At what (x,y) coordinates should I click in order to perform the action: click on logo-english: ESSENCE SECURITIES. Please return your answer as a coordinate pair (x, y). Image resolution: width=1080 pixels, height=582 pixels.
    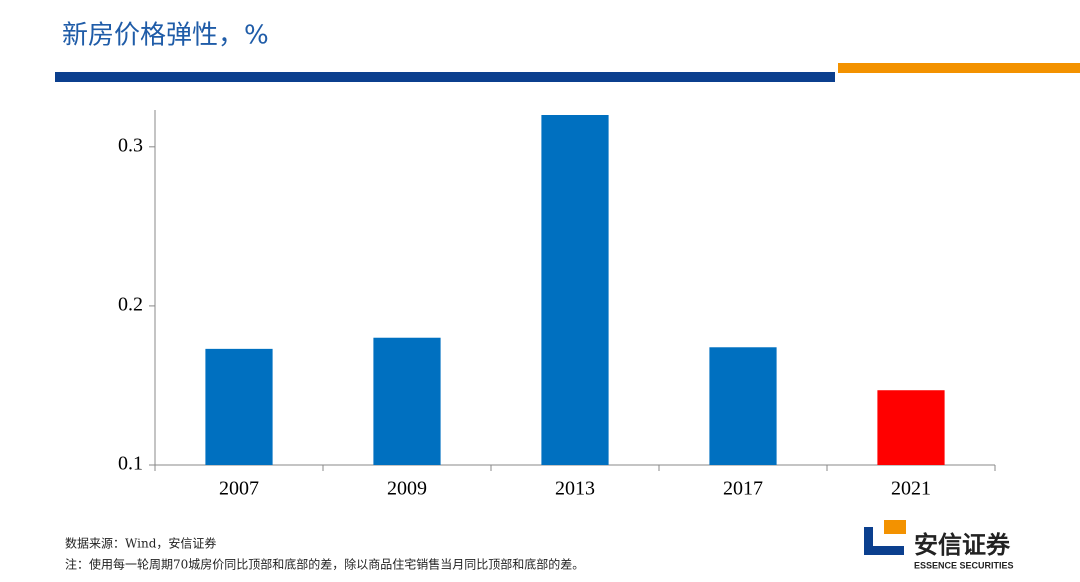
    Looking at the image, I should click on (964, 565).